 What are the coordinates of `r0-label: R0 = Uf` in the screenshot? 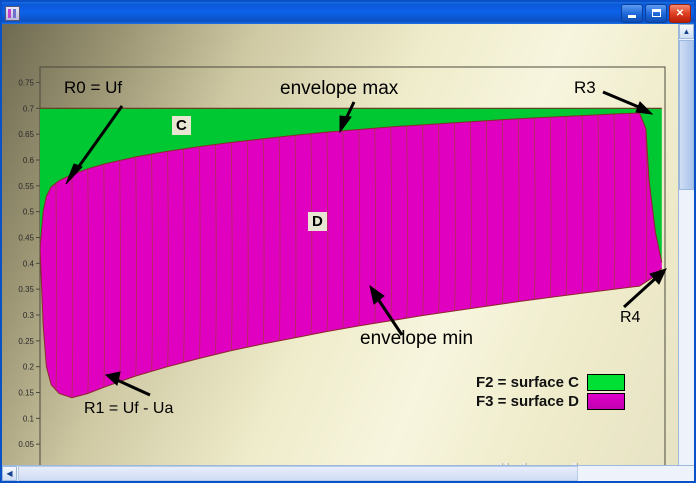 It's located at (93, 87).